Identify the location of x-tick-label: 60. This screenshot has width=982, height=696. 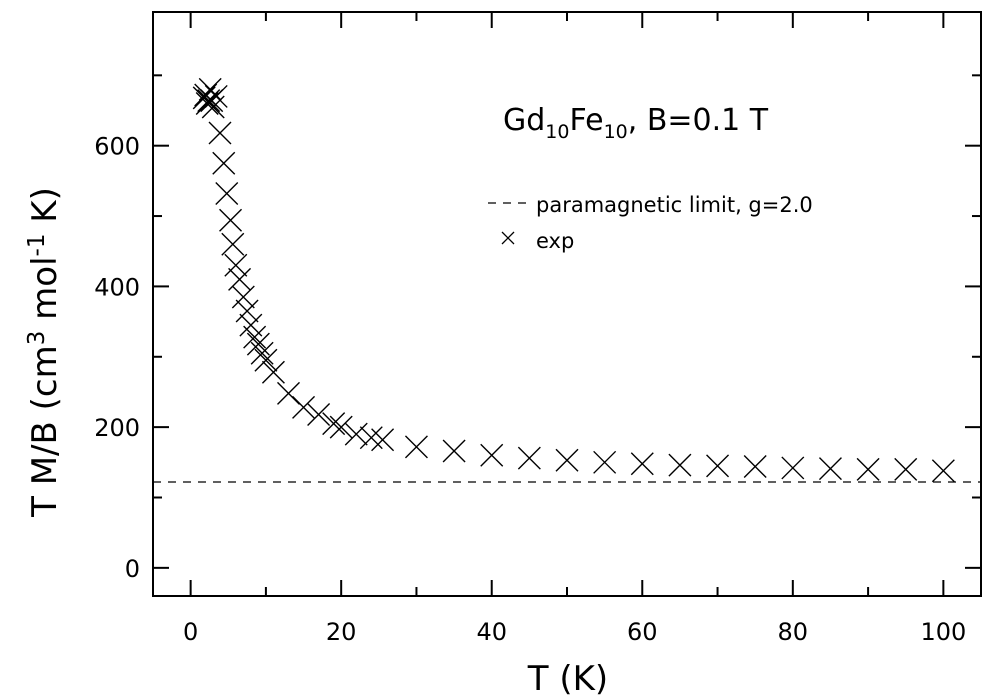
(642, 632).